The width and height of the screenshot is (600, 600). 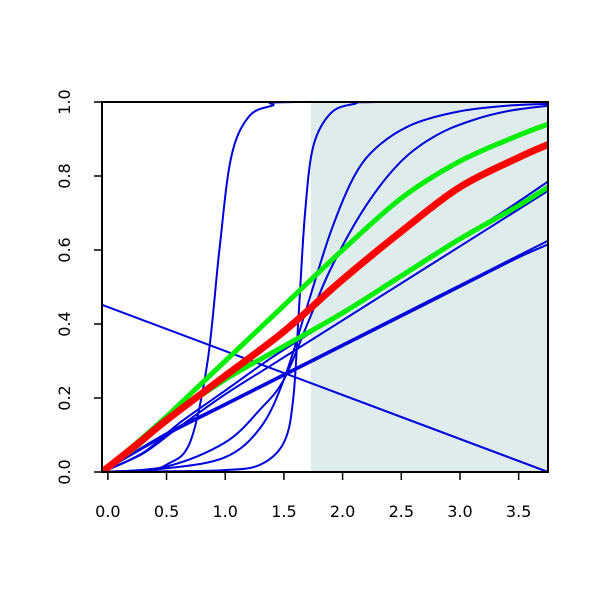 What do you see at coordinates (225, 511) in the screenshot?
I see `x-tick-label: 1.0` at bounding box center [225, 511].